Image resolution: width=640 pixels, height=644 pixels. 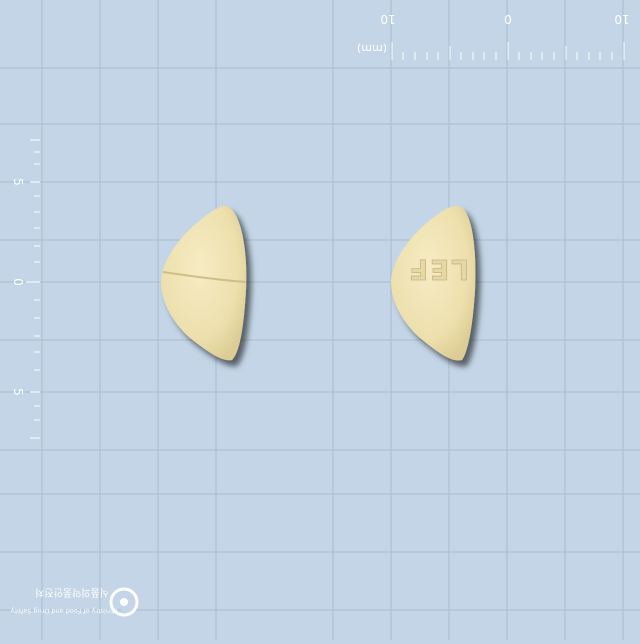 I want to click on tablet-front, so click(x=203, y=283).